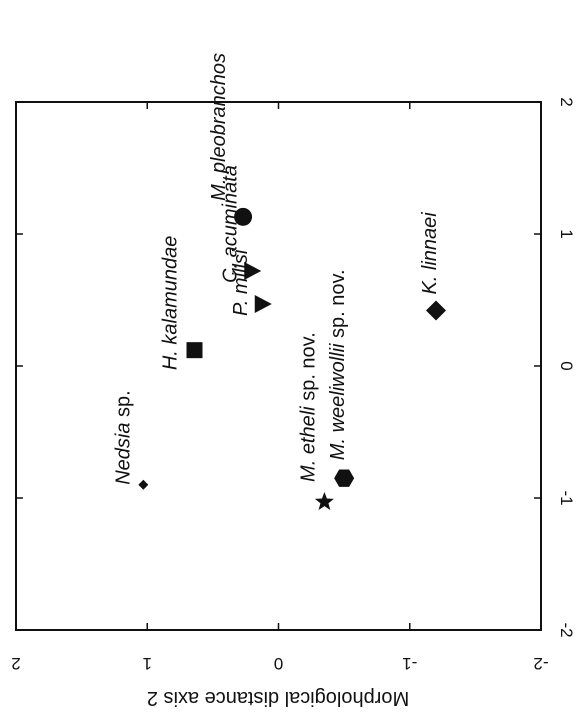  I want to click on point-label-3: C. acuminata, so click(230, 224).